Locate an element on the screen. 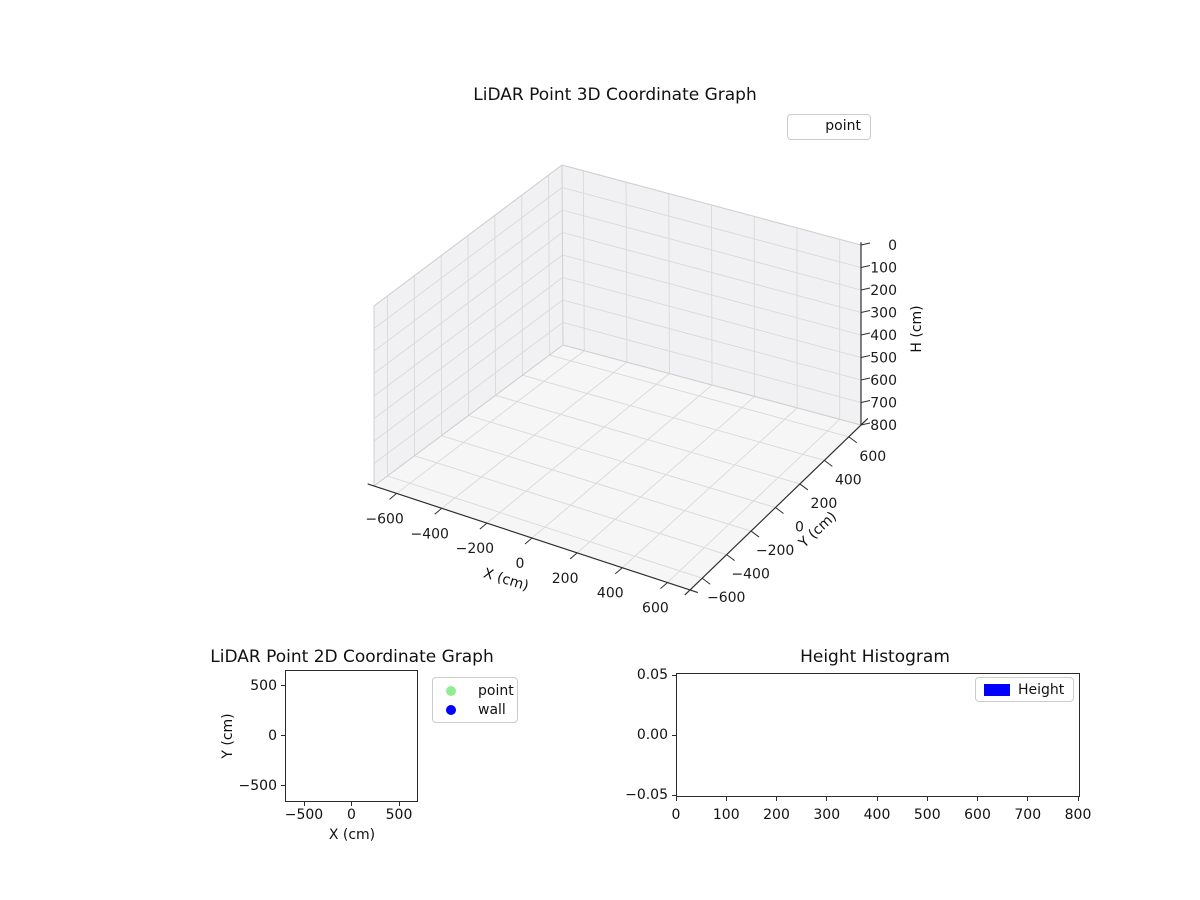 The image size is (1200, 900). plot3d-legend-label: point is located at coordinates (843, 126).